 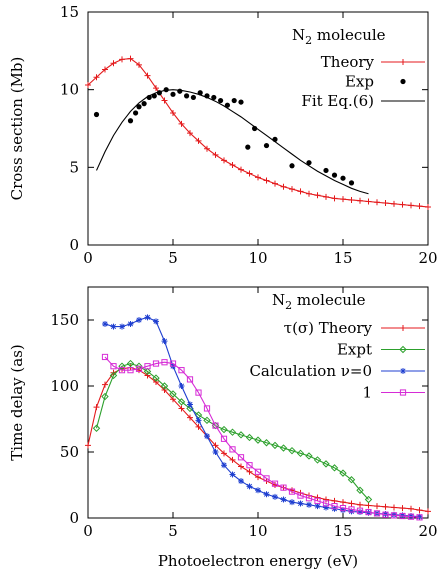 What do you see at coordinates (310, 371) in the screenshot?
I see `legend-label: Calculation ν=0` at bounding box center [310, 371].